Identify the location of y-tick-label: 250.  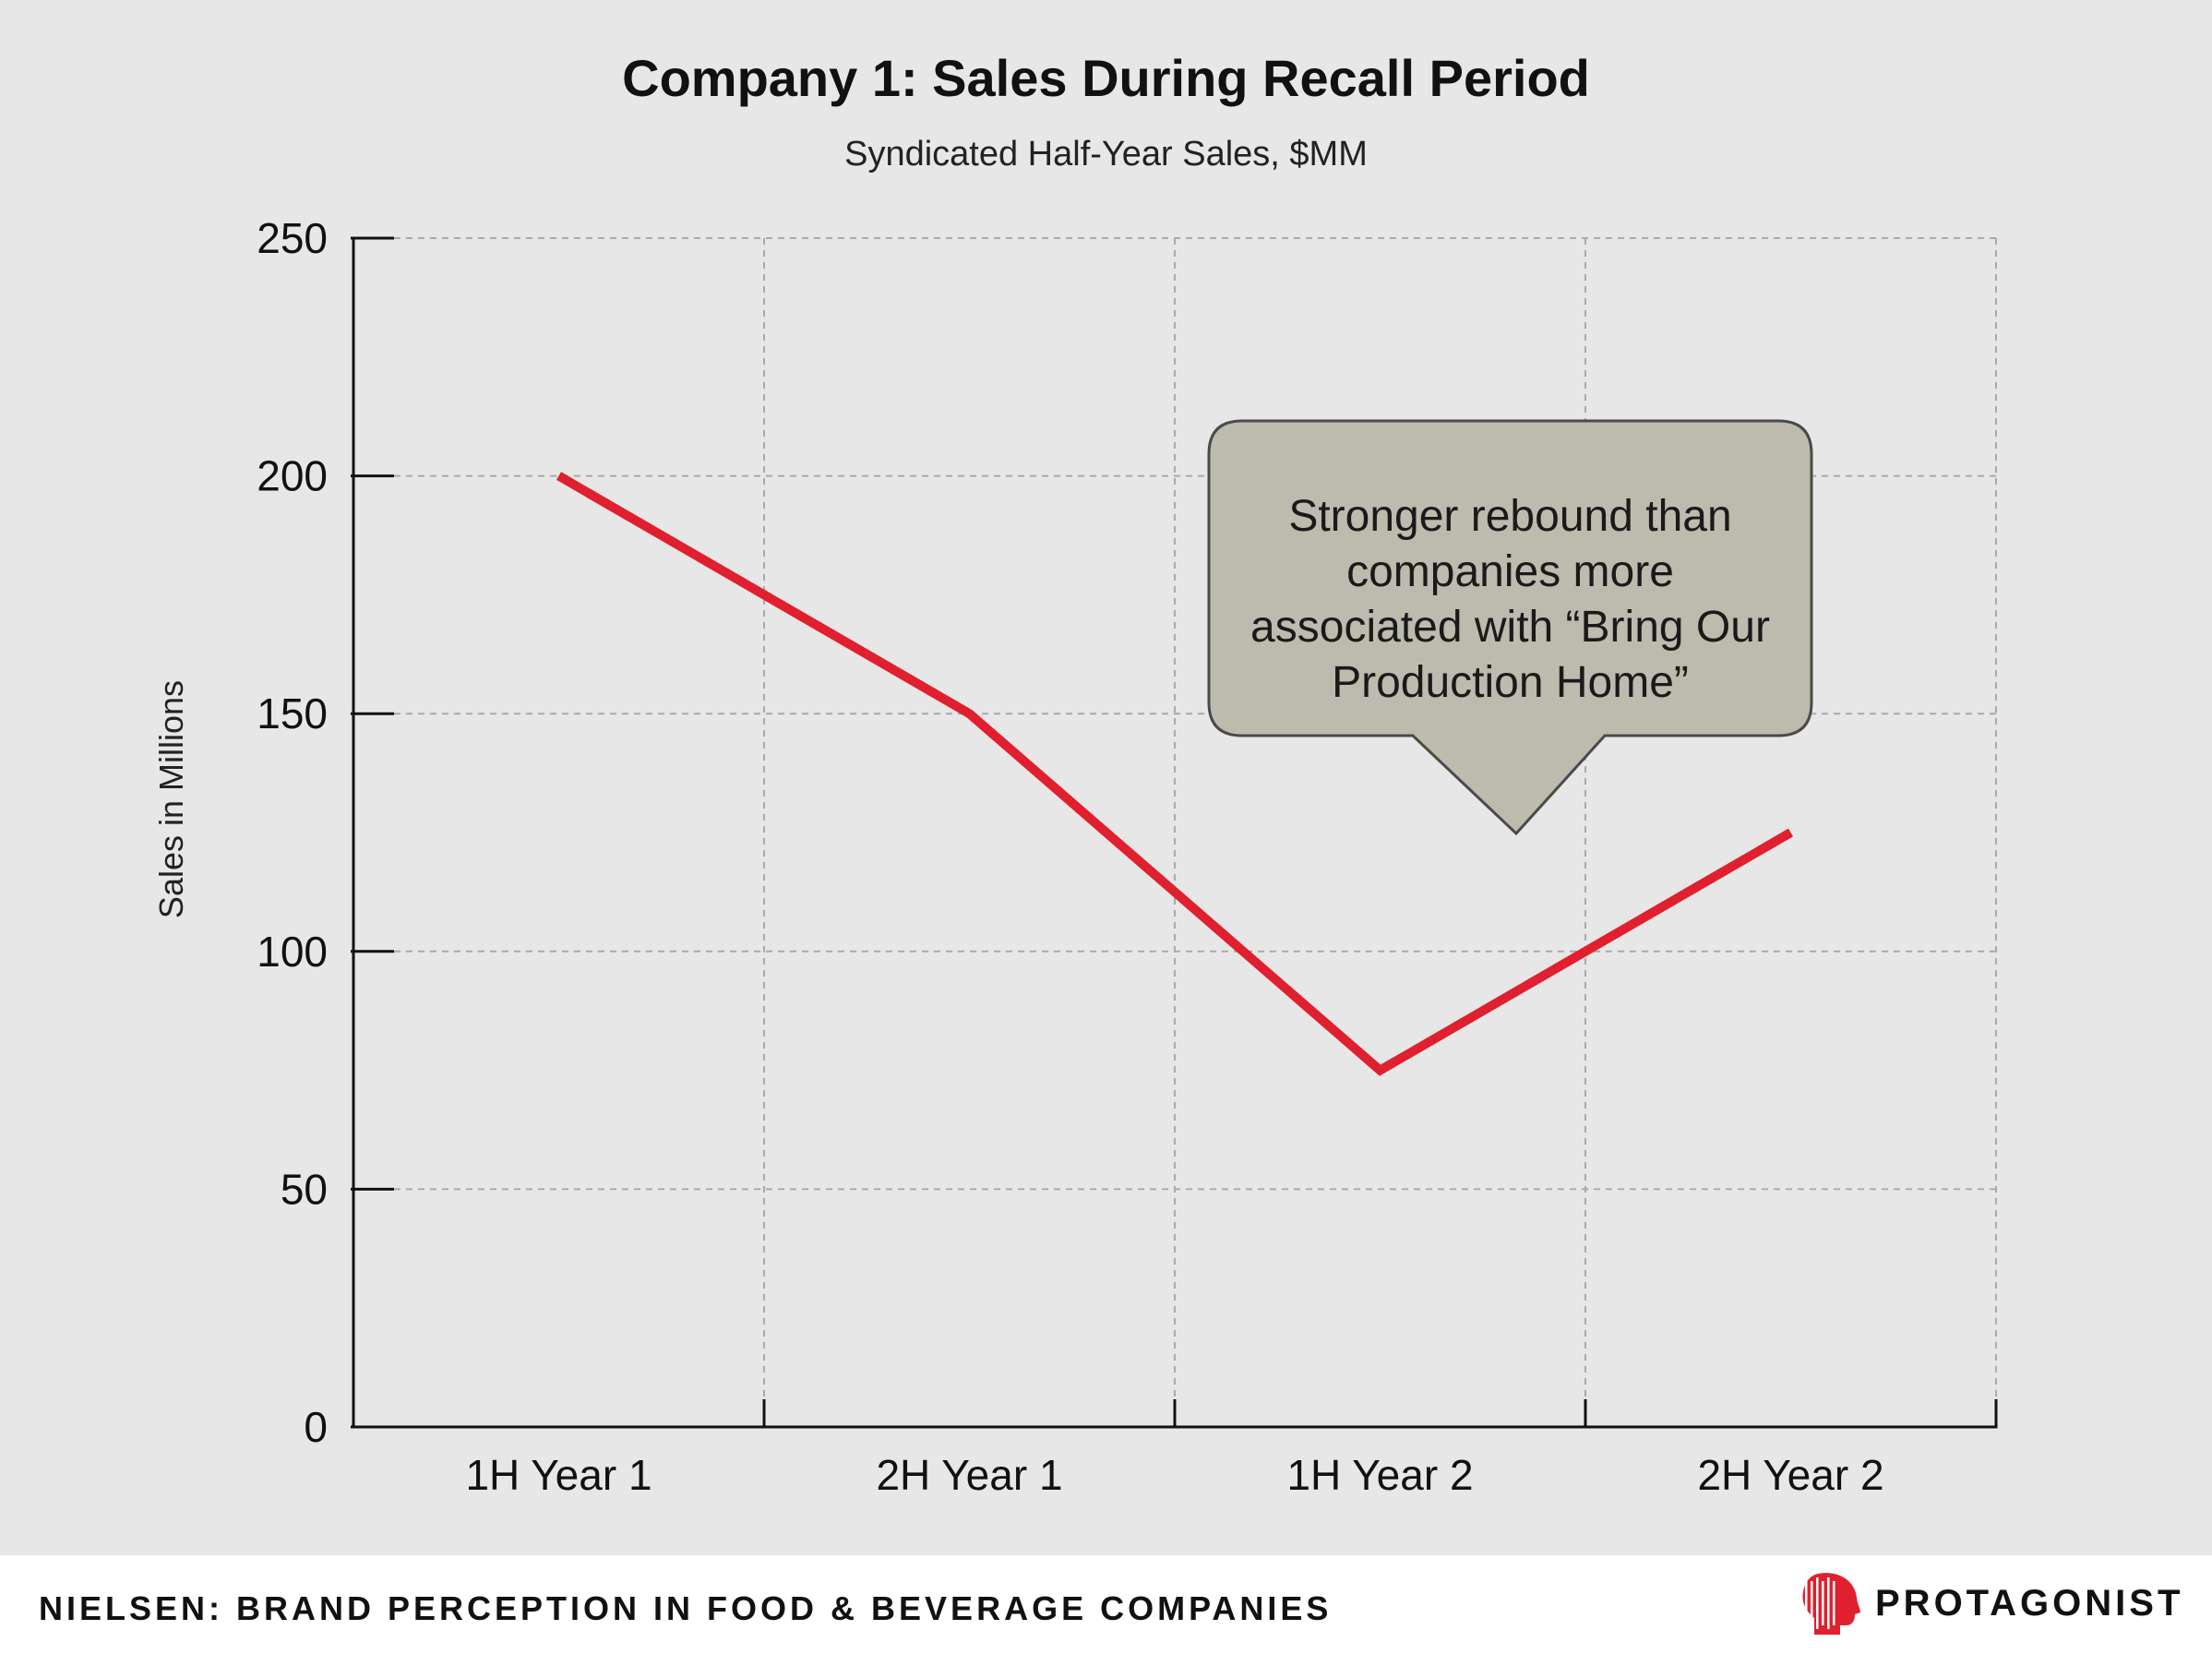
(292, 238).